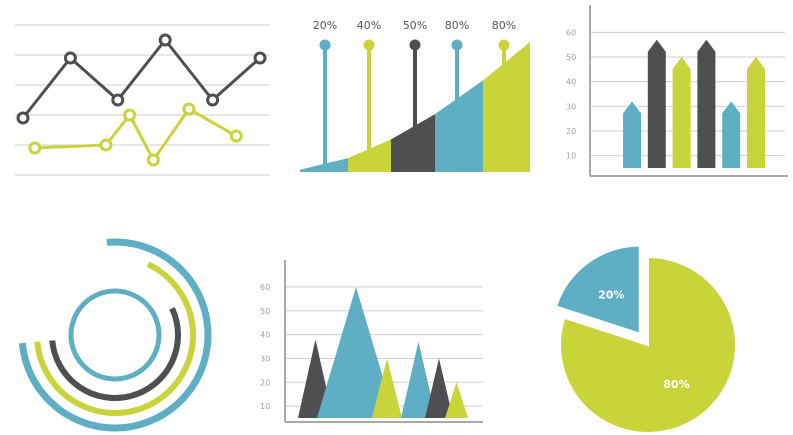 The width and height of the screenshot is (793, 435). Describe the element at coordinates (325, 25) in the screenshot. I see `percent-label-0: 20%` at that location.